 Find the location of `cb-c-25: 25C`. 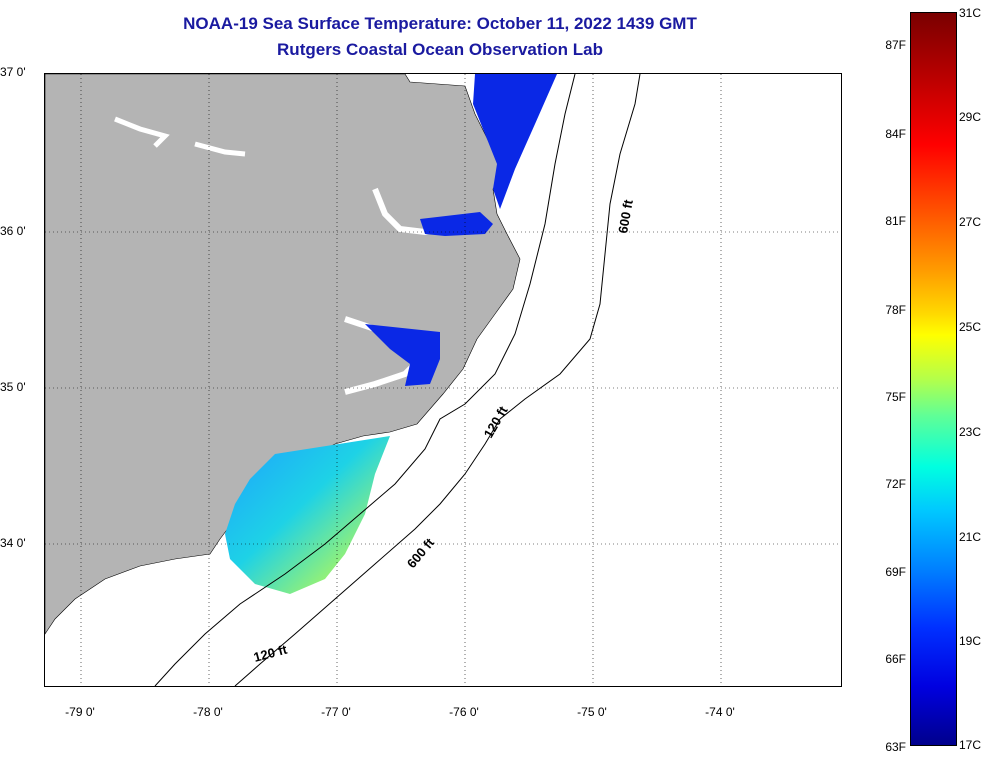

cb-c-25: 25C is located at coordinates (970, 327).